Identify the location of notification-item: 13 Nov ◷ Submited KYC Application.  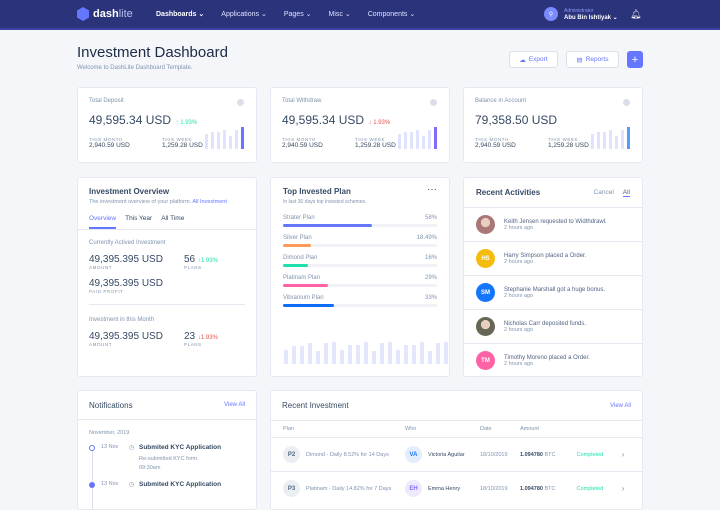
(167, 484).